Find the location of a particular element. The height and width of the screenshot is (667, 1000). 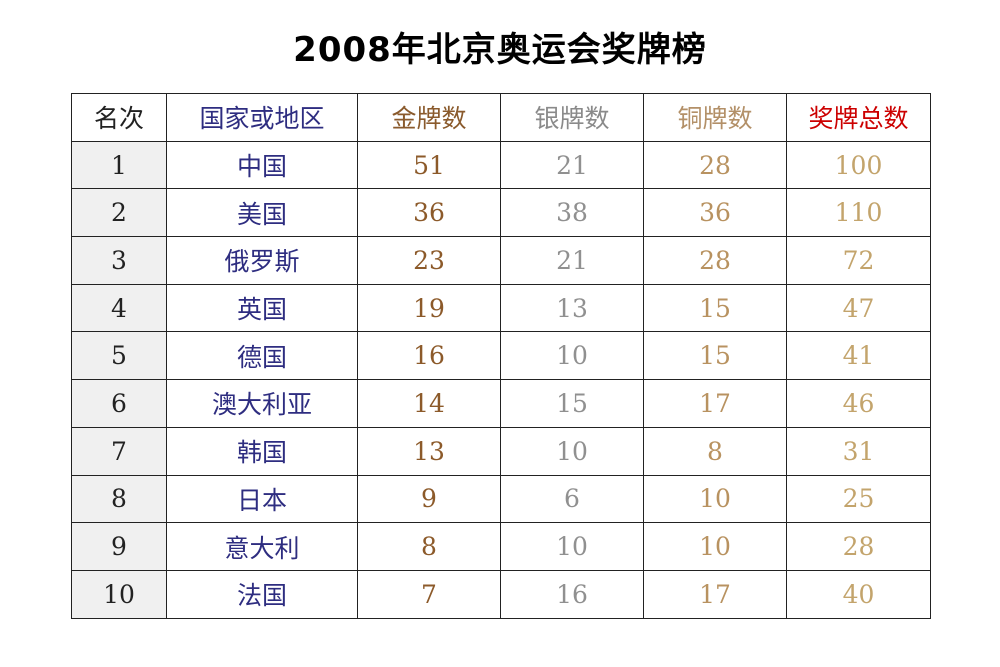

cell-gold: 7 is located at coordinates (429, 594).